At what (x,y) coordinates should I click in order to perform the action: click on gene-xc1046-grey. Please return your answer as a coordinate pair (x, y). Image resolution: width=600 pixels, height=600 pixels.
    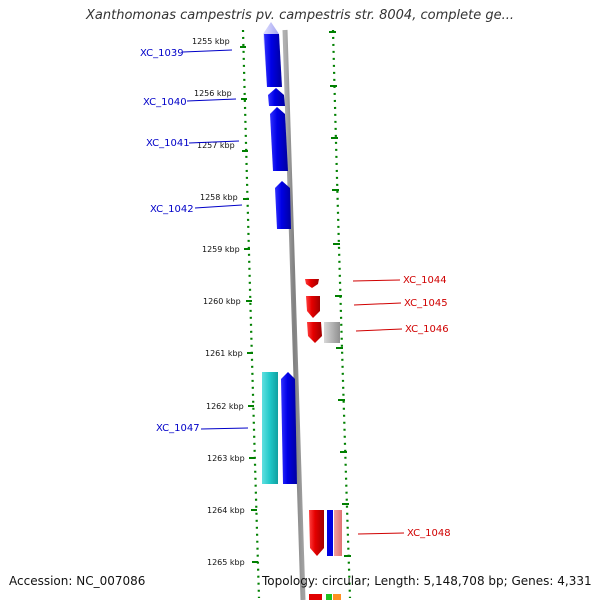
    Looking at the image, I should click on (332, 332).